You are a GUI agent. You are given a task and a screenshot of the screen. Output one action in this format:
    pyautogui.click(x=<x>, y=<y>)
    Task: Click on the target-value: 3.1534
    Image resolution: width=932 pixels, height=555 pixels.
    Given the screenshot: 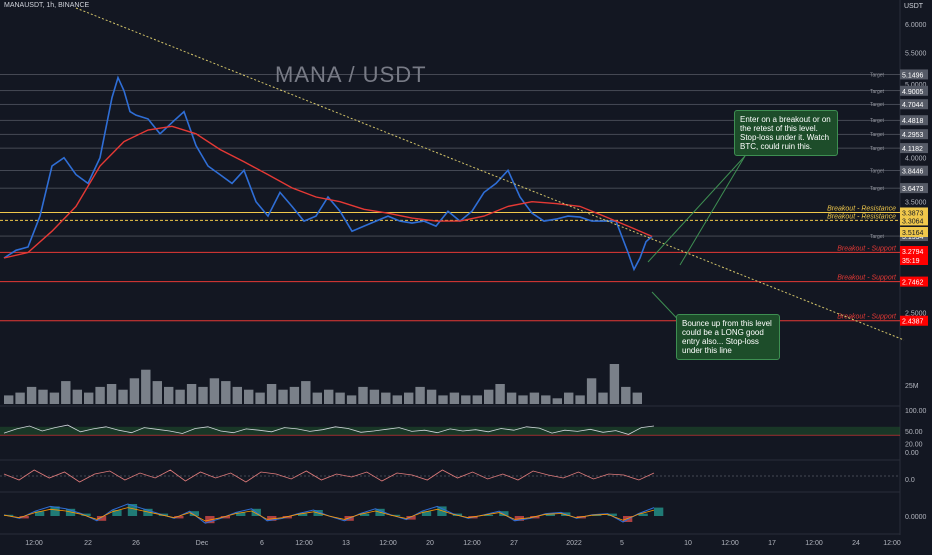 What is the action you would take?
    pyautogui.click(x=913, y=237)
    